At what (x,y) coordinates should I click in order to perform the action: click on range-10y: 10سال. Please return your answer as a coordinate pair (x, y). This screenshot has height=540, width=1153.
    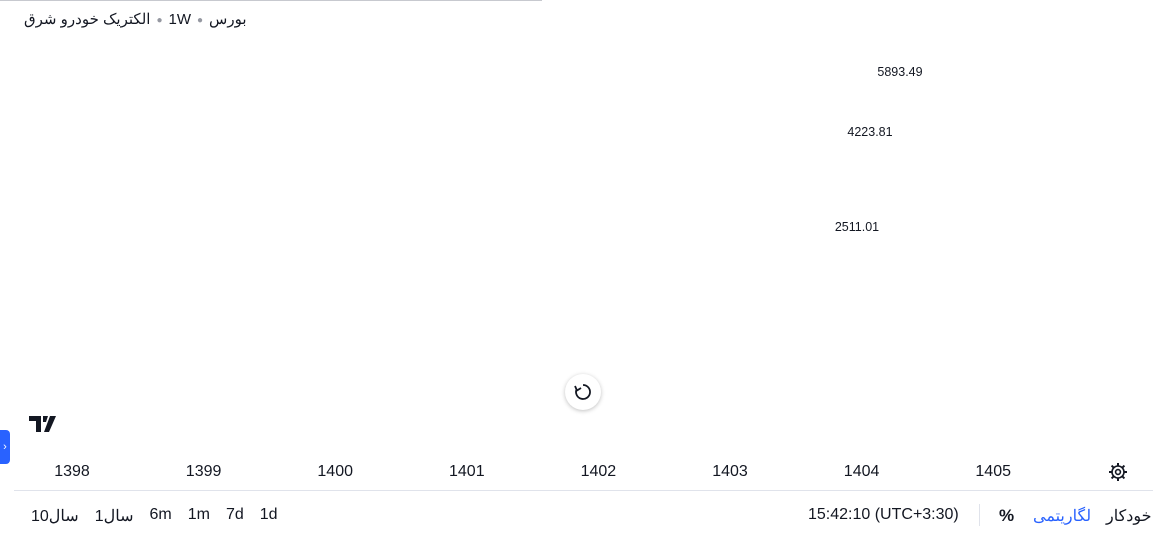
    Looking at the image, I should click on (55, 516).